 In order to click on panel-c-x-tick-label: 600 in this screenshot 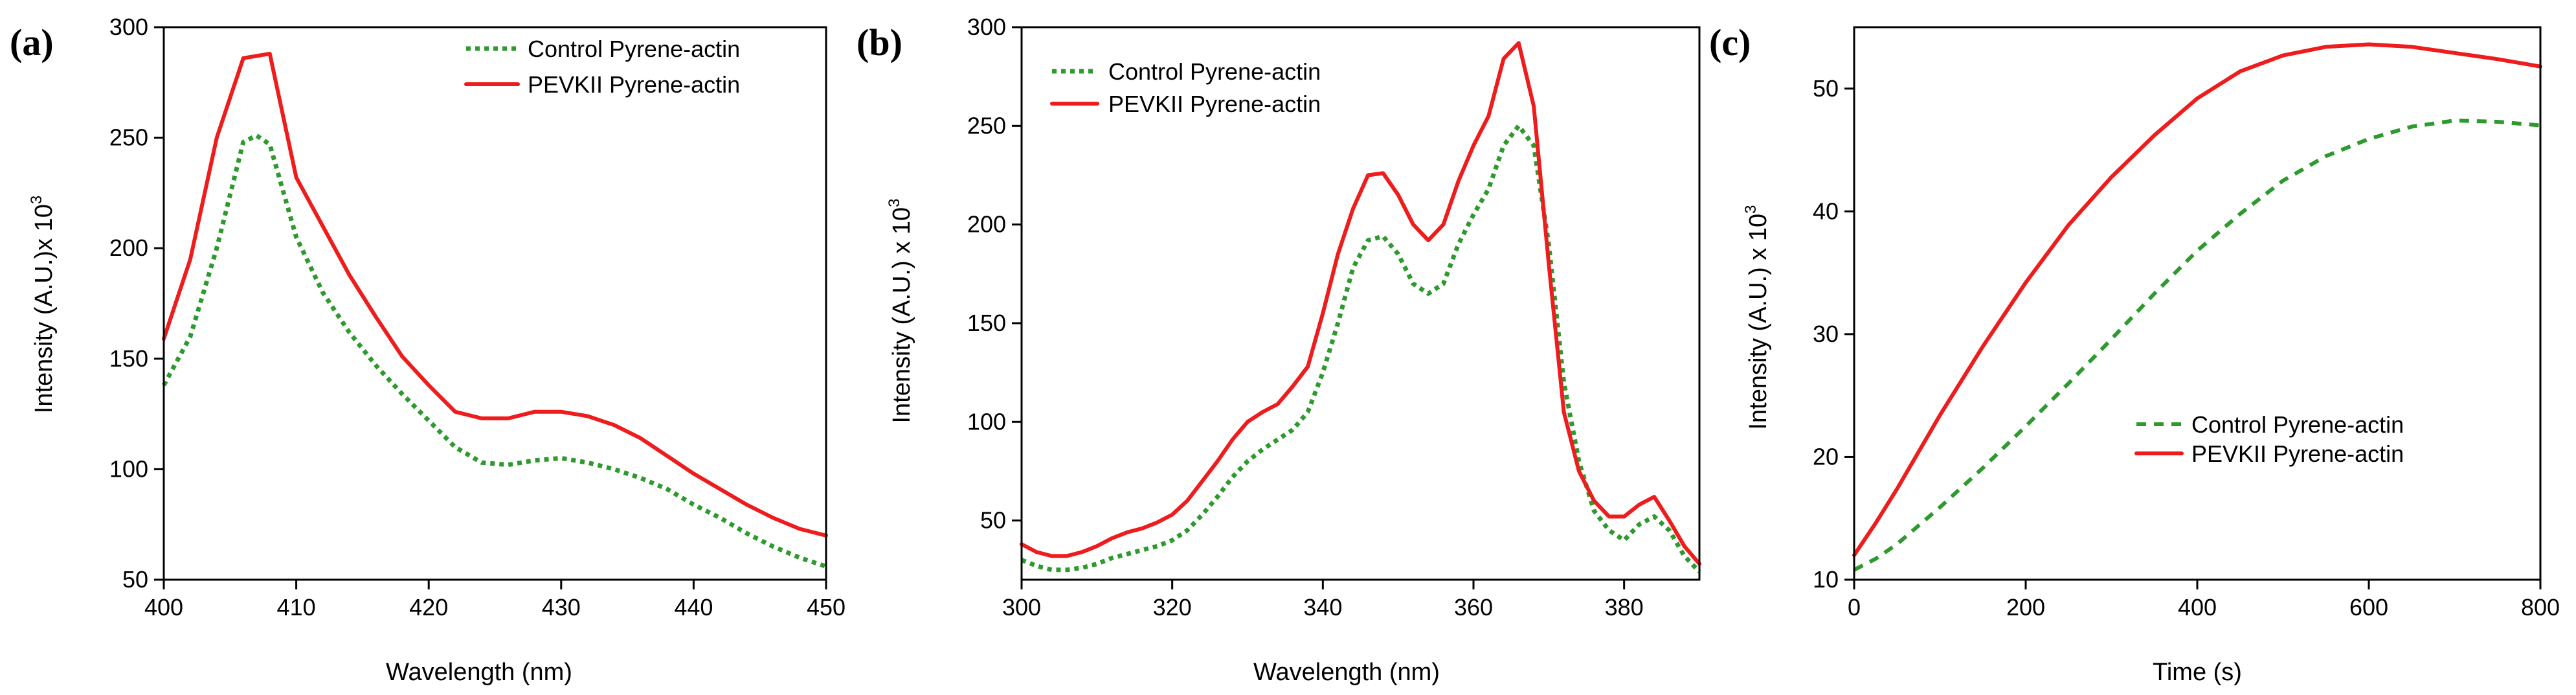, I will do `click(2368, 607)`.